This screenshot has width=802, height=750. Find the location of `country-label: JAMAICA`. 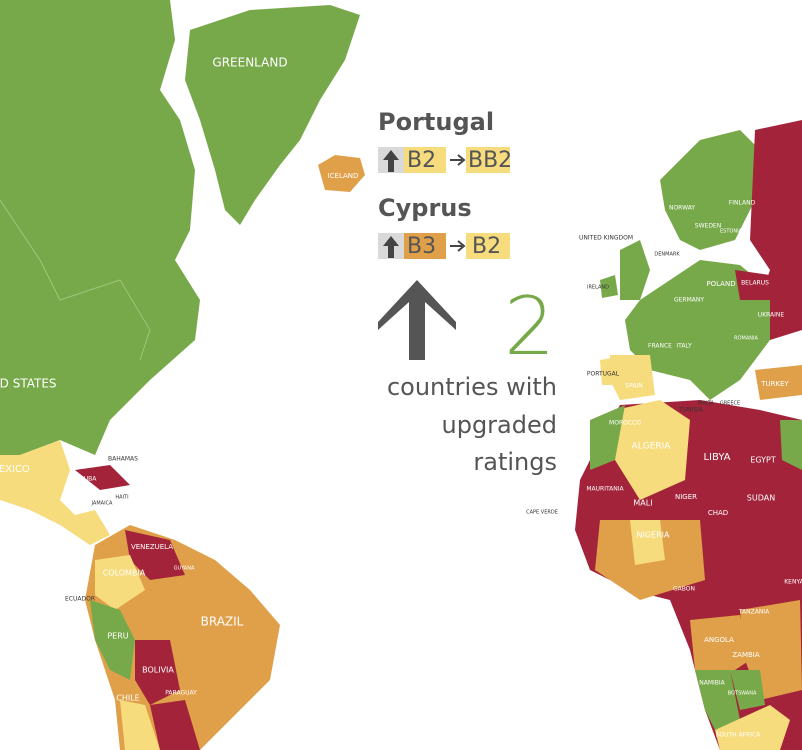

country-label: JAMAICA is located at coordinates (102, 504).